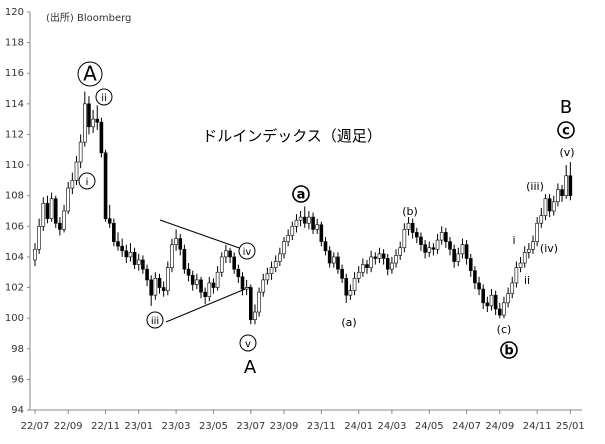  Describe the element at coordinates (14, 12) in the screenshot. I see `y-tick-label: 120` at that location.